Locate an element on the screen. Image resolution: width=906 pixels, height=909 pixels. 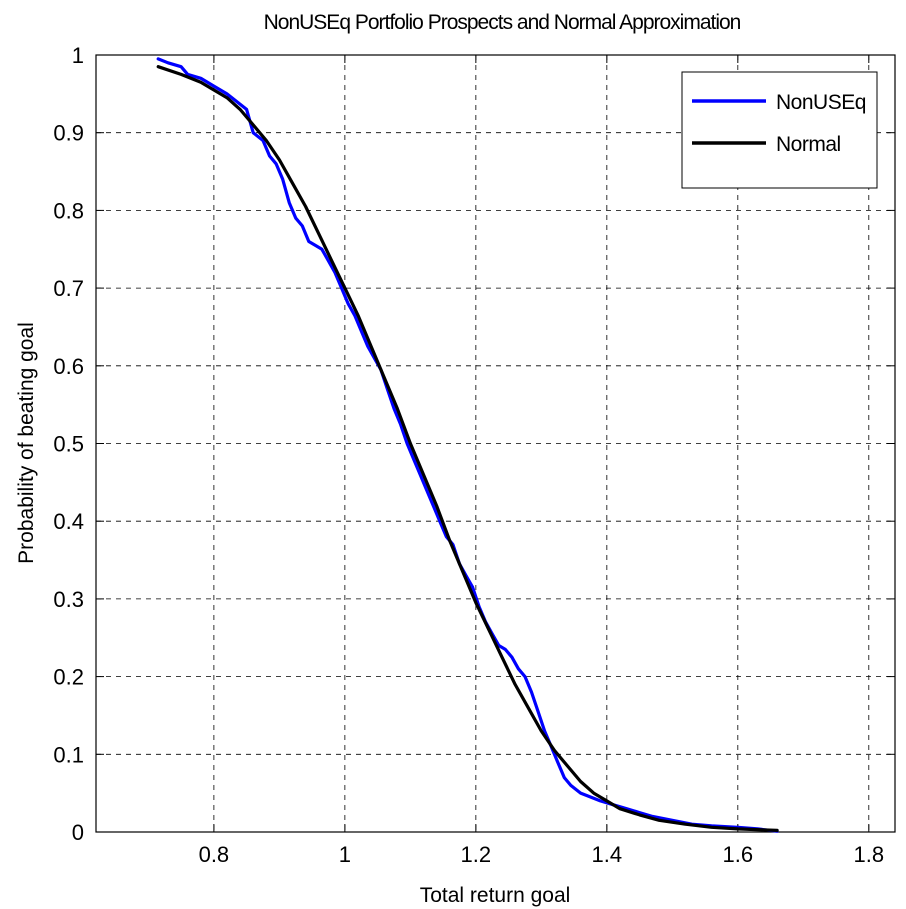
y-tick-label: 0 is located at coordinates (78, 832).